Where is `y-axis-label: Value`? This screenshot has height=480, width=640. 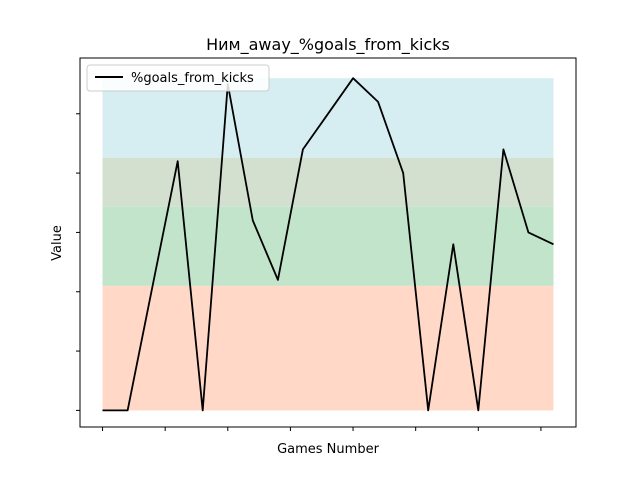
y-axis-label: Value is located at coordinates (57, 243).